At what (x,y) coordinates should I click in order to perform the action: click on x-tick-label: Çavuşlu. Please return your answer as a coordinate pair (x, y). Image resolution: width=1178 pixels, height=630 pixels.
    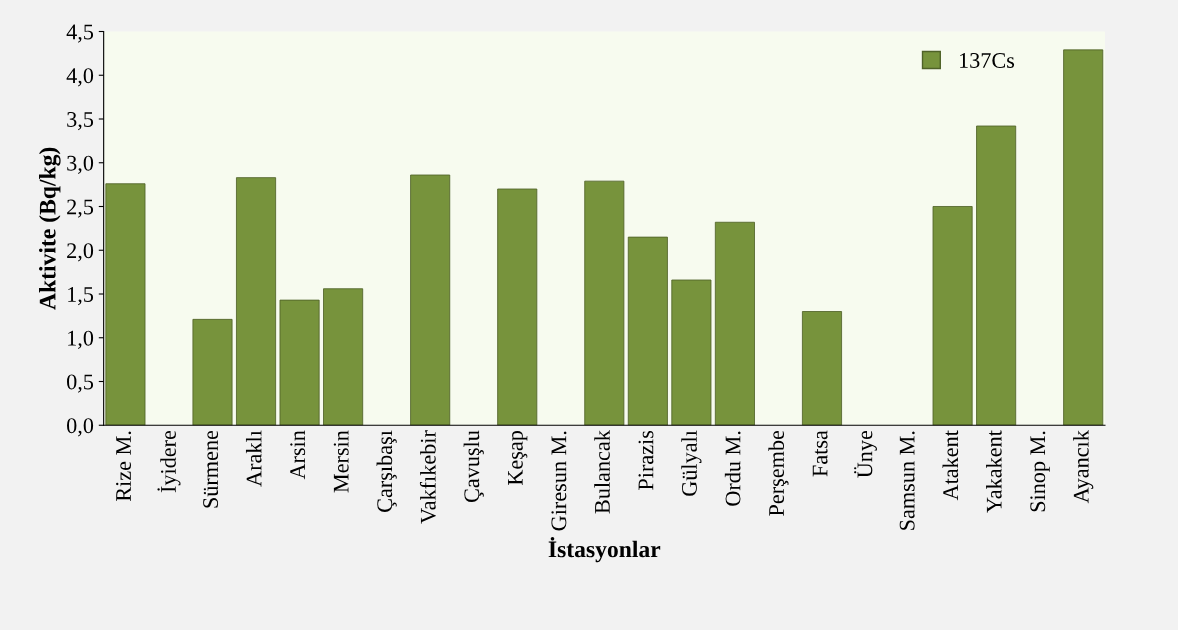
    Looking at the image, I should click on (473, 466).